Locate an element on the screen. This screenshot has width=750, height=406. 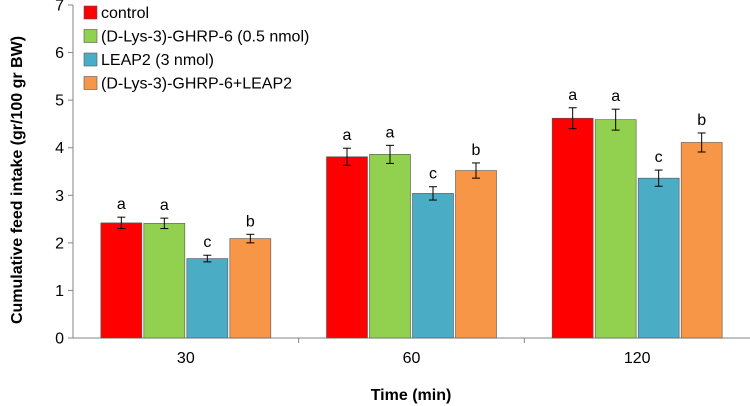
legend-label: control is located at coordinates (125, 13).